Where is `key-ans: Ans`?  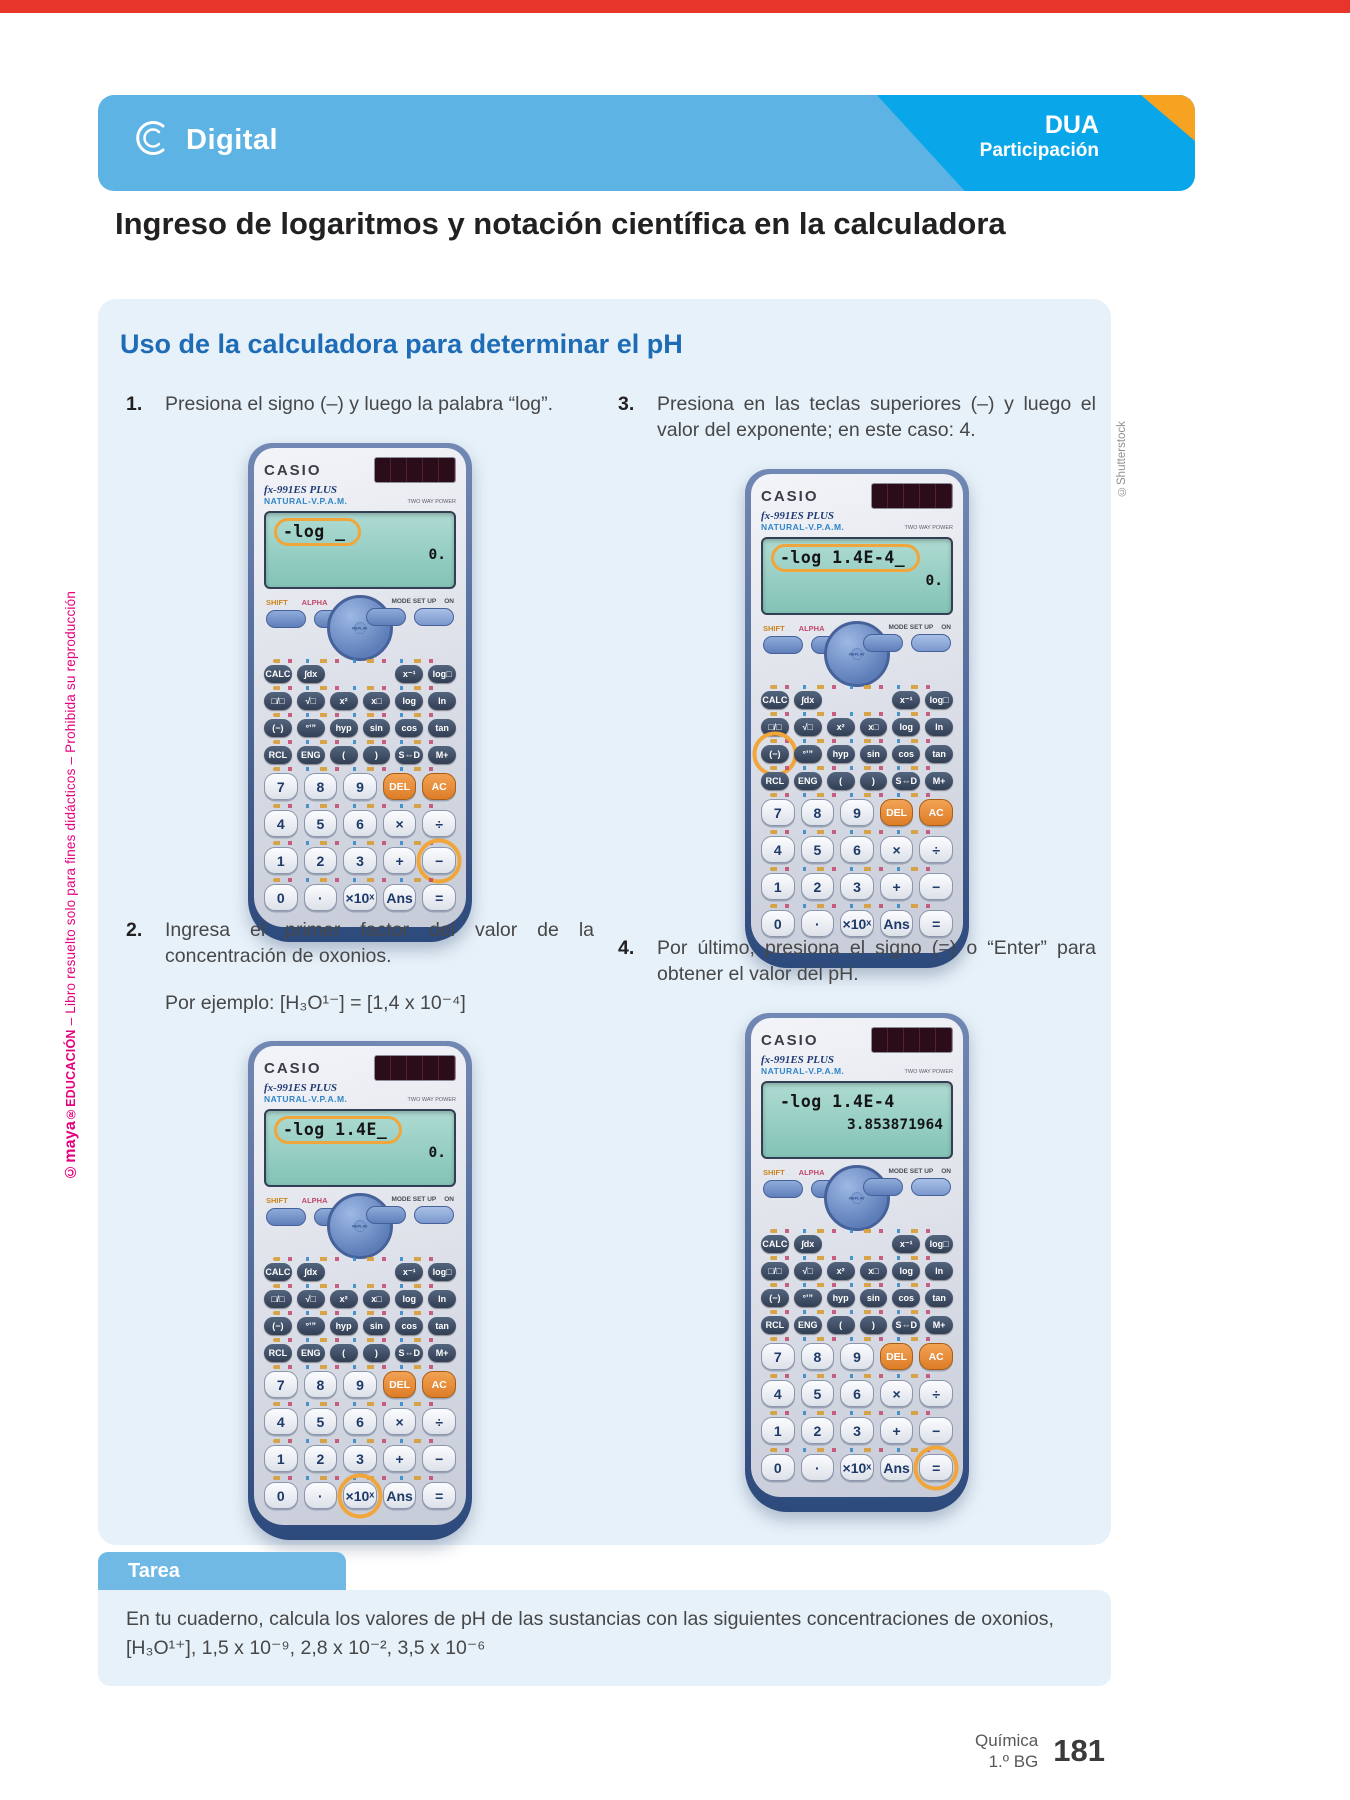 key-ans: Ans is located at coordinates (896, 1468).